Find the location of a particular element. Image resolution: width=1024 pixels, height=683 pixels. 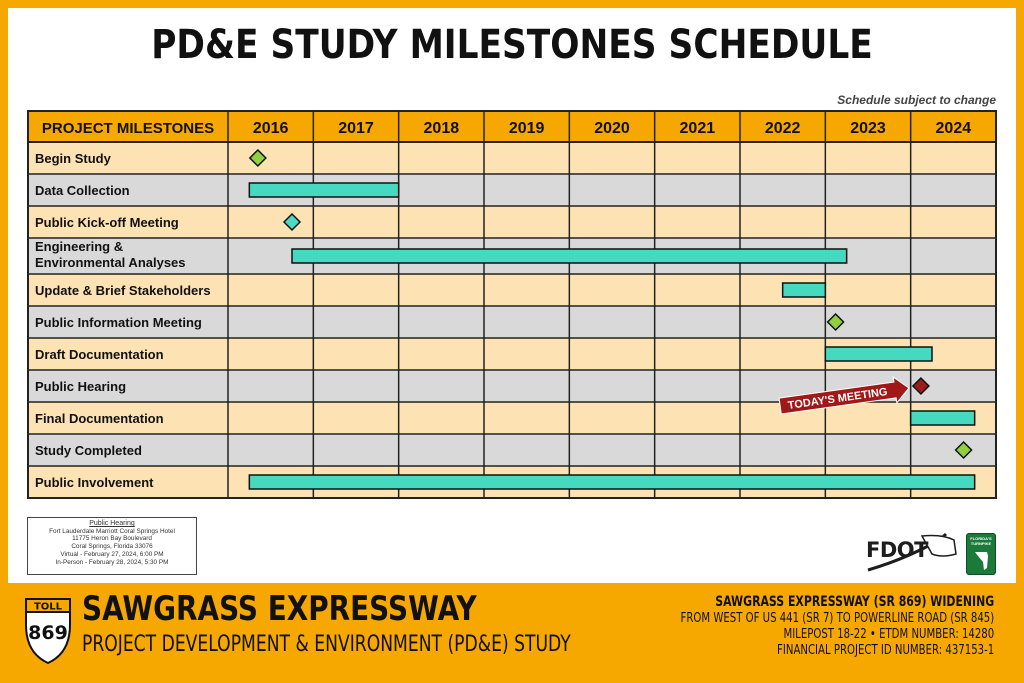

milestone-label: Environmental Analyses is located at coordinates (110, 262).